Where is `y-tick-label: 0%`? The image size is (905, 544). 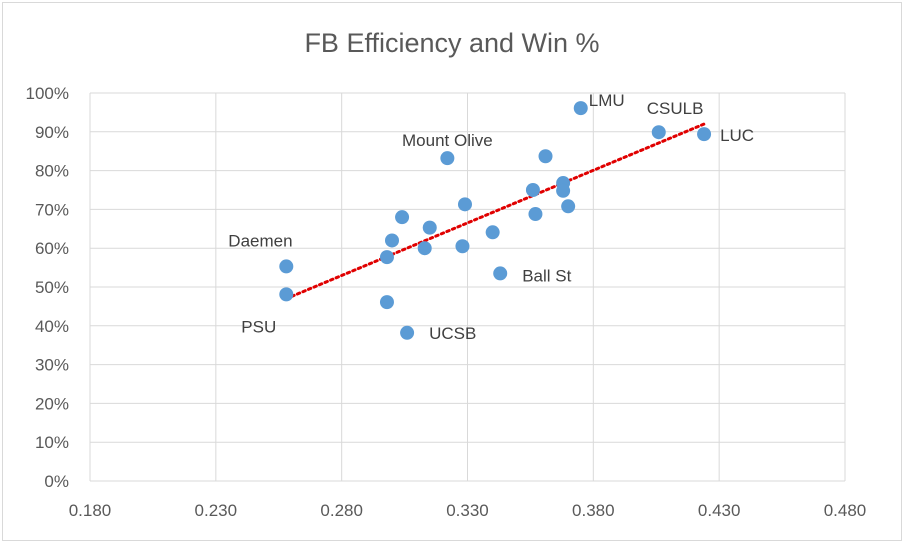
y-tick-label: 0% is located at coordinates (56, 481).